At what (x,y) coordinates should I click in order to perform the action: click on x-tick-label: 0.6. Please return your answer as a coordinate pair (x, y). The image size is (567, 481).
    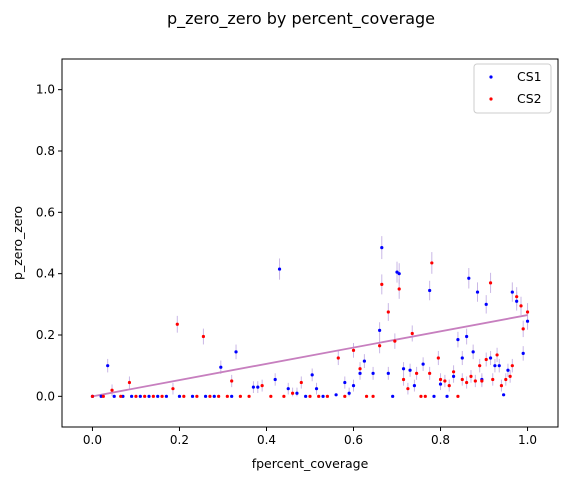
    Looking at the image, I should click on (353, 440).